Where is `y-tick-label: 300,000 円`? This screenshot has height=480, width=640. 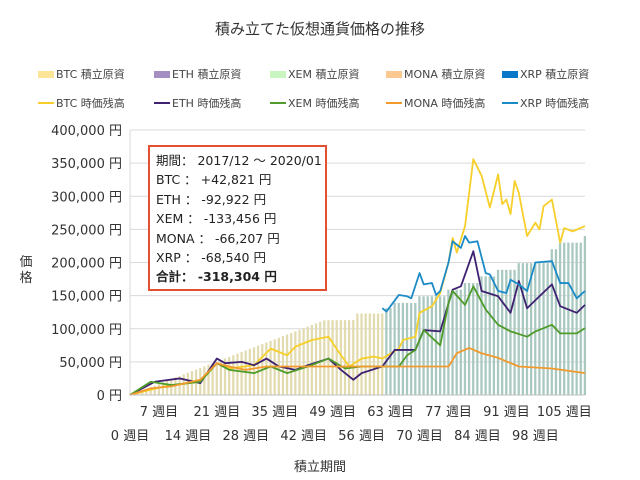 y-tick-label: 300,000 円 is located at coordinates (86, 197).